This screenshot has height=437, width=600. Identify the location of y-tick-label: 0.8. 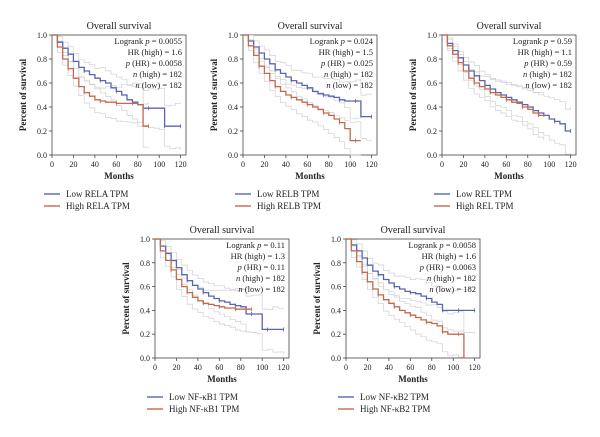
(145, 263).